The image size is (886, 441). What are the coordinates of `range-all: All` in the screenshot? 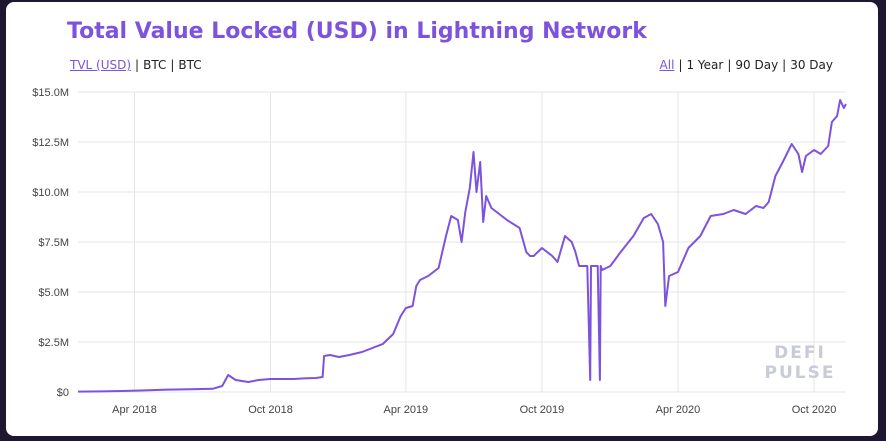 It's located at (667, 65).